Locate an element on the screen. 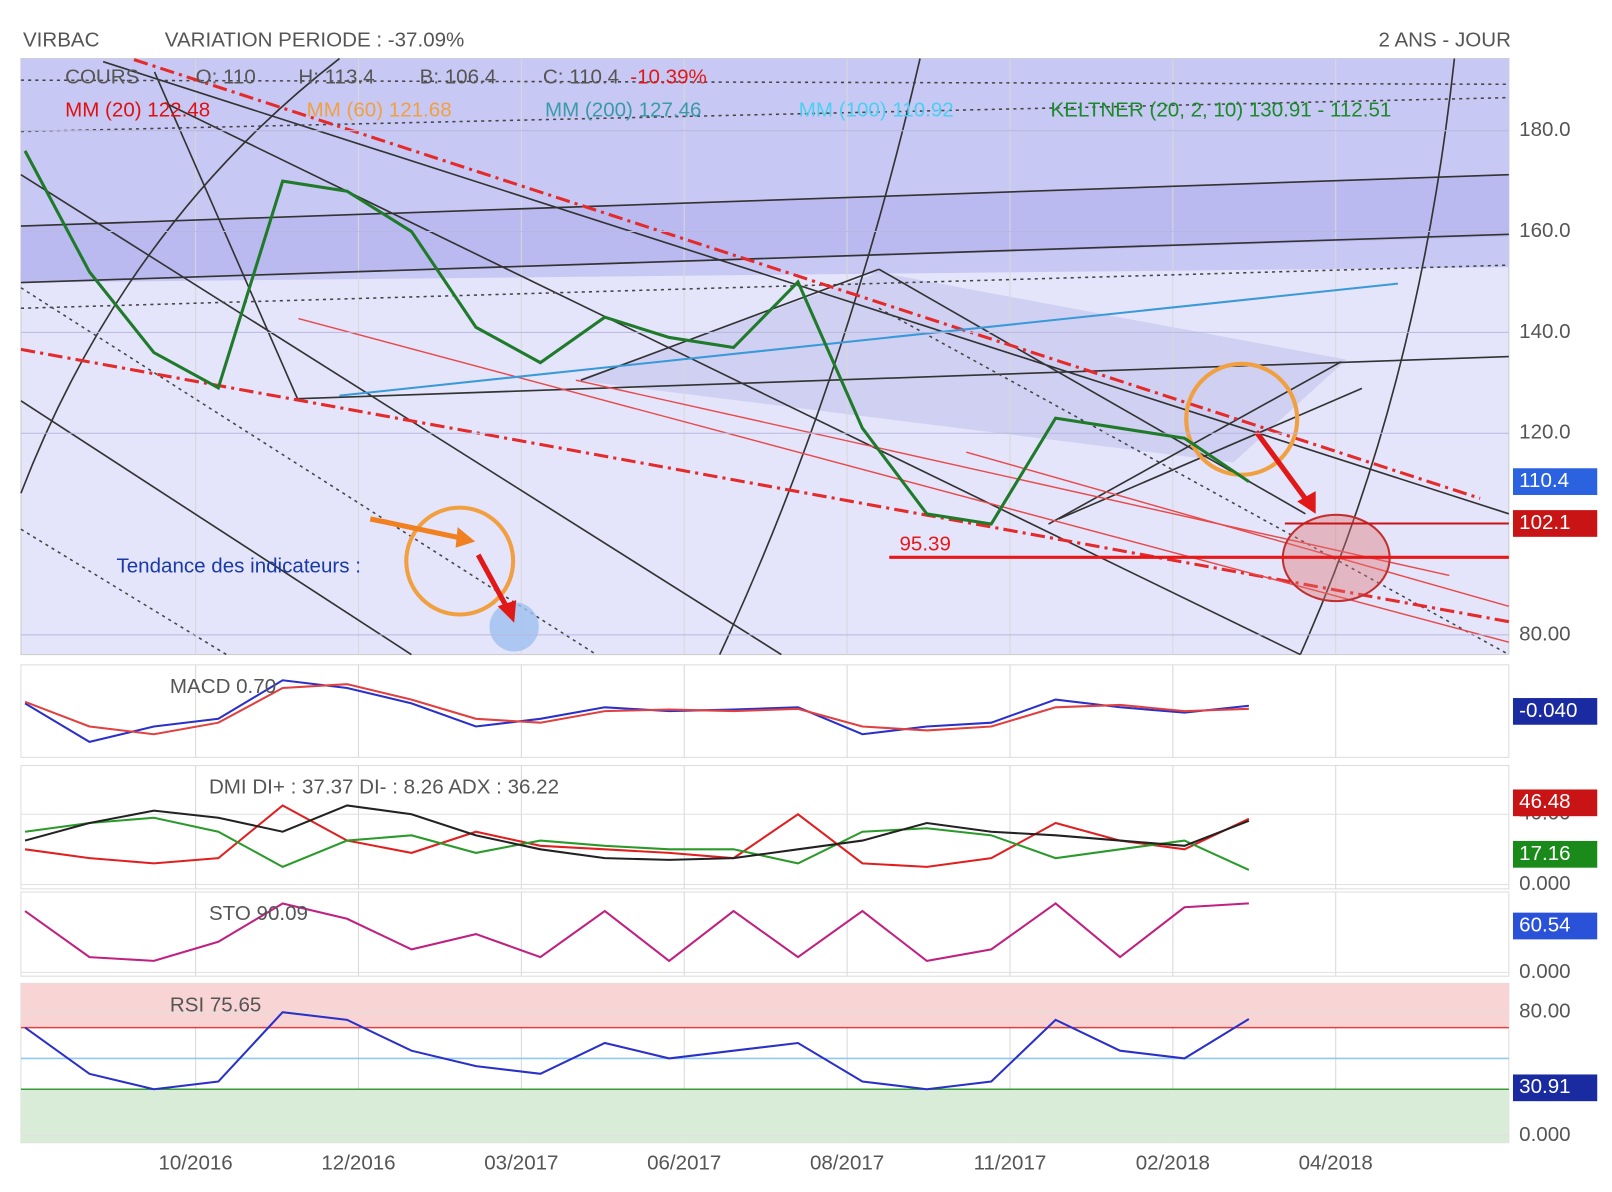  overbought-zone is located at coordinates (764, 1005).